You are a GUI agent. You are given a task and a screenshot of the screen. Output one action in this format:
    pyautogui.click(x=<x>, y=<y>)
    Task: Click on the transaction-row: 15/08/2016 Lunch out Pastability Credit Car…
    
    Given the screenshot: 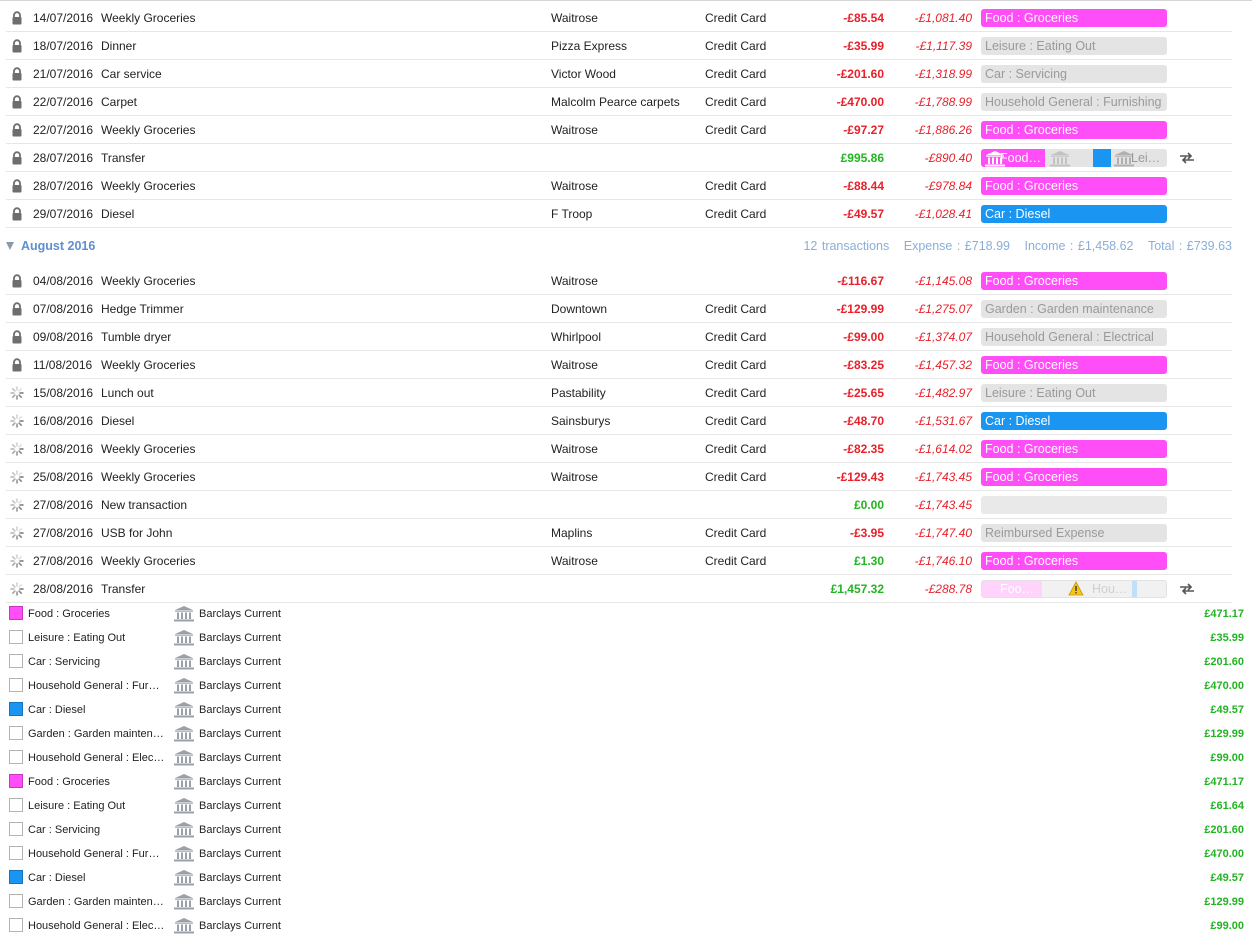 What is the action you would take?
    pyautogui.click(x=619, y=393)
    